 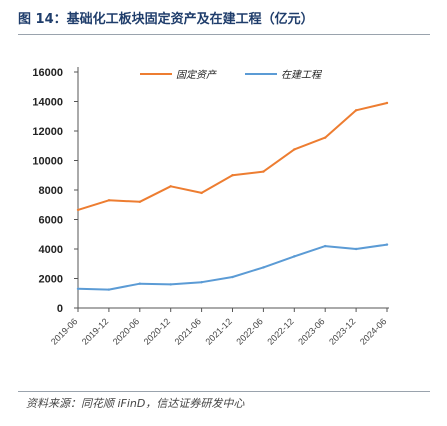 I want to click on title-divider, so click(x=224, y=34).